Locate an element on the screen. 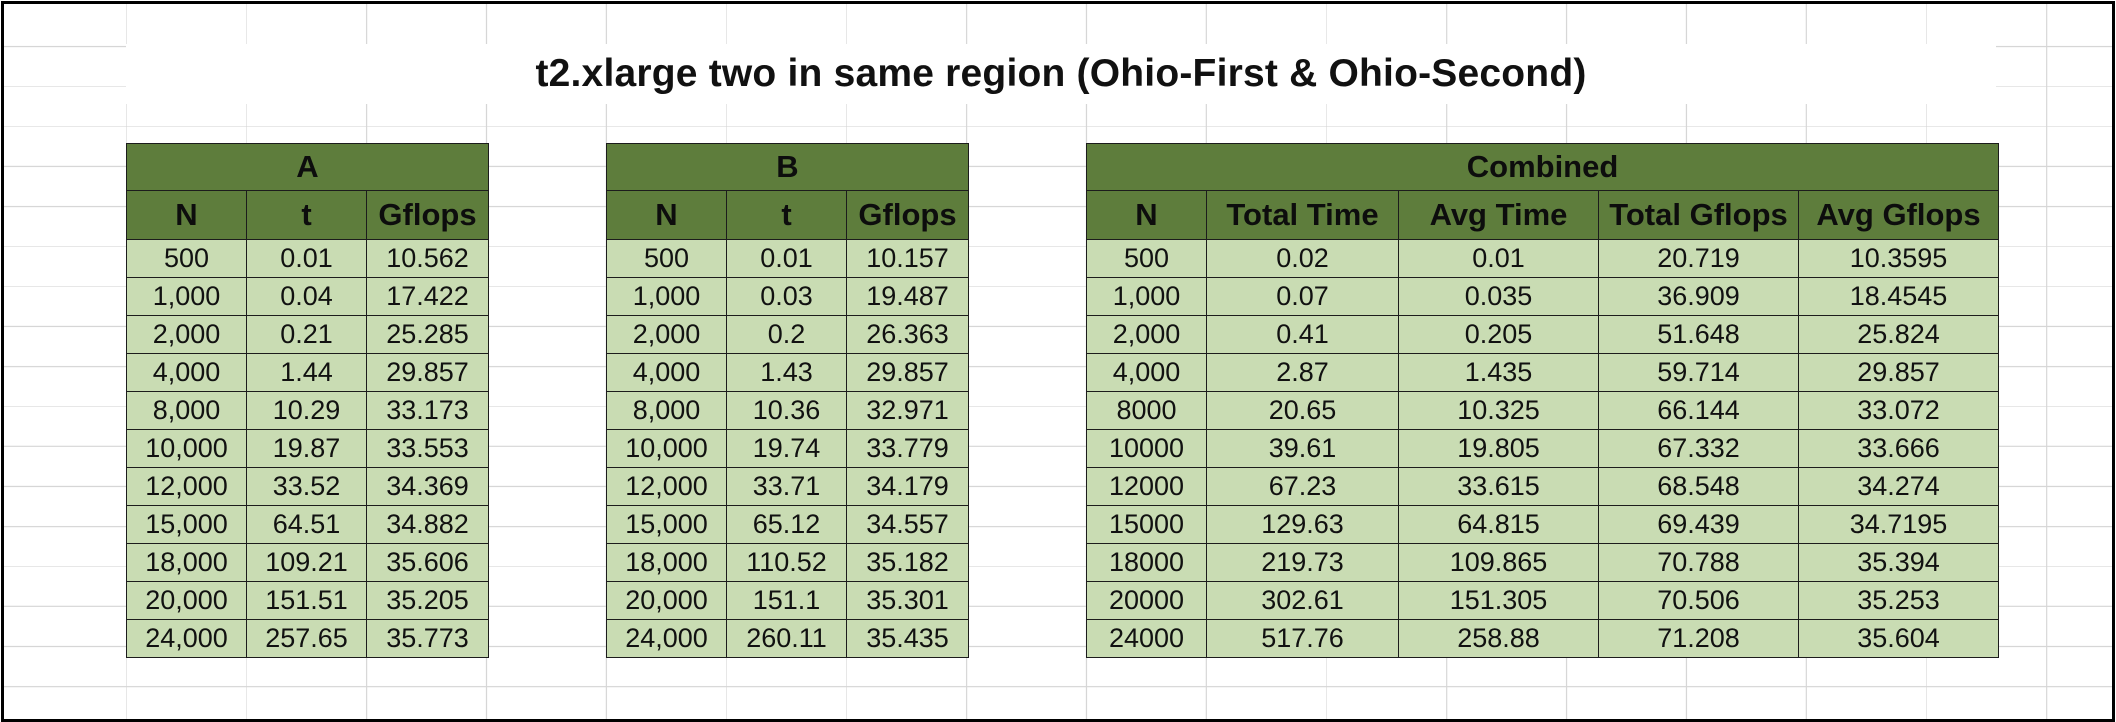 This screenshot has height=722, width=2116. table-cell: 109.865 is located at coordinates (1498, 562).